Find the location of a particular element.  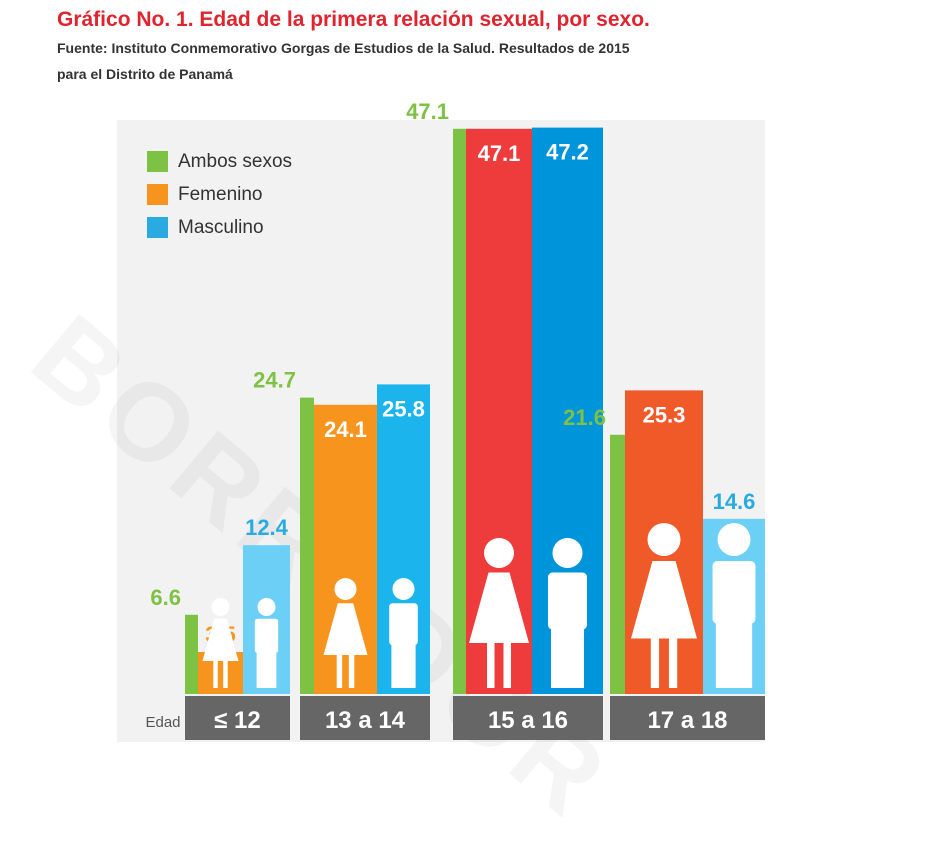

data-label: 12.4 is located at coordinates (267, 527).